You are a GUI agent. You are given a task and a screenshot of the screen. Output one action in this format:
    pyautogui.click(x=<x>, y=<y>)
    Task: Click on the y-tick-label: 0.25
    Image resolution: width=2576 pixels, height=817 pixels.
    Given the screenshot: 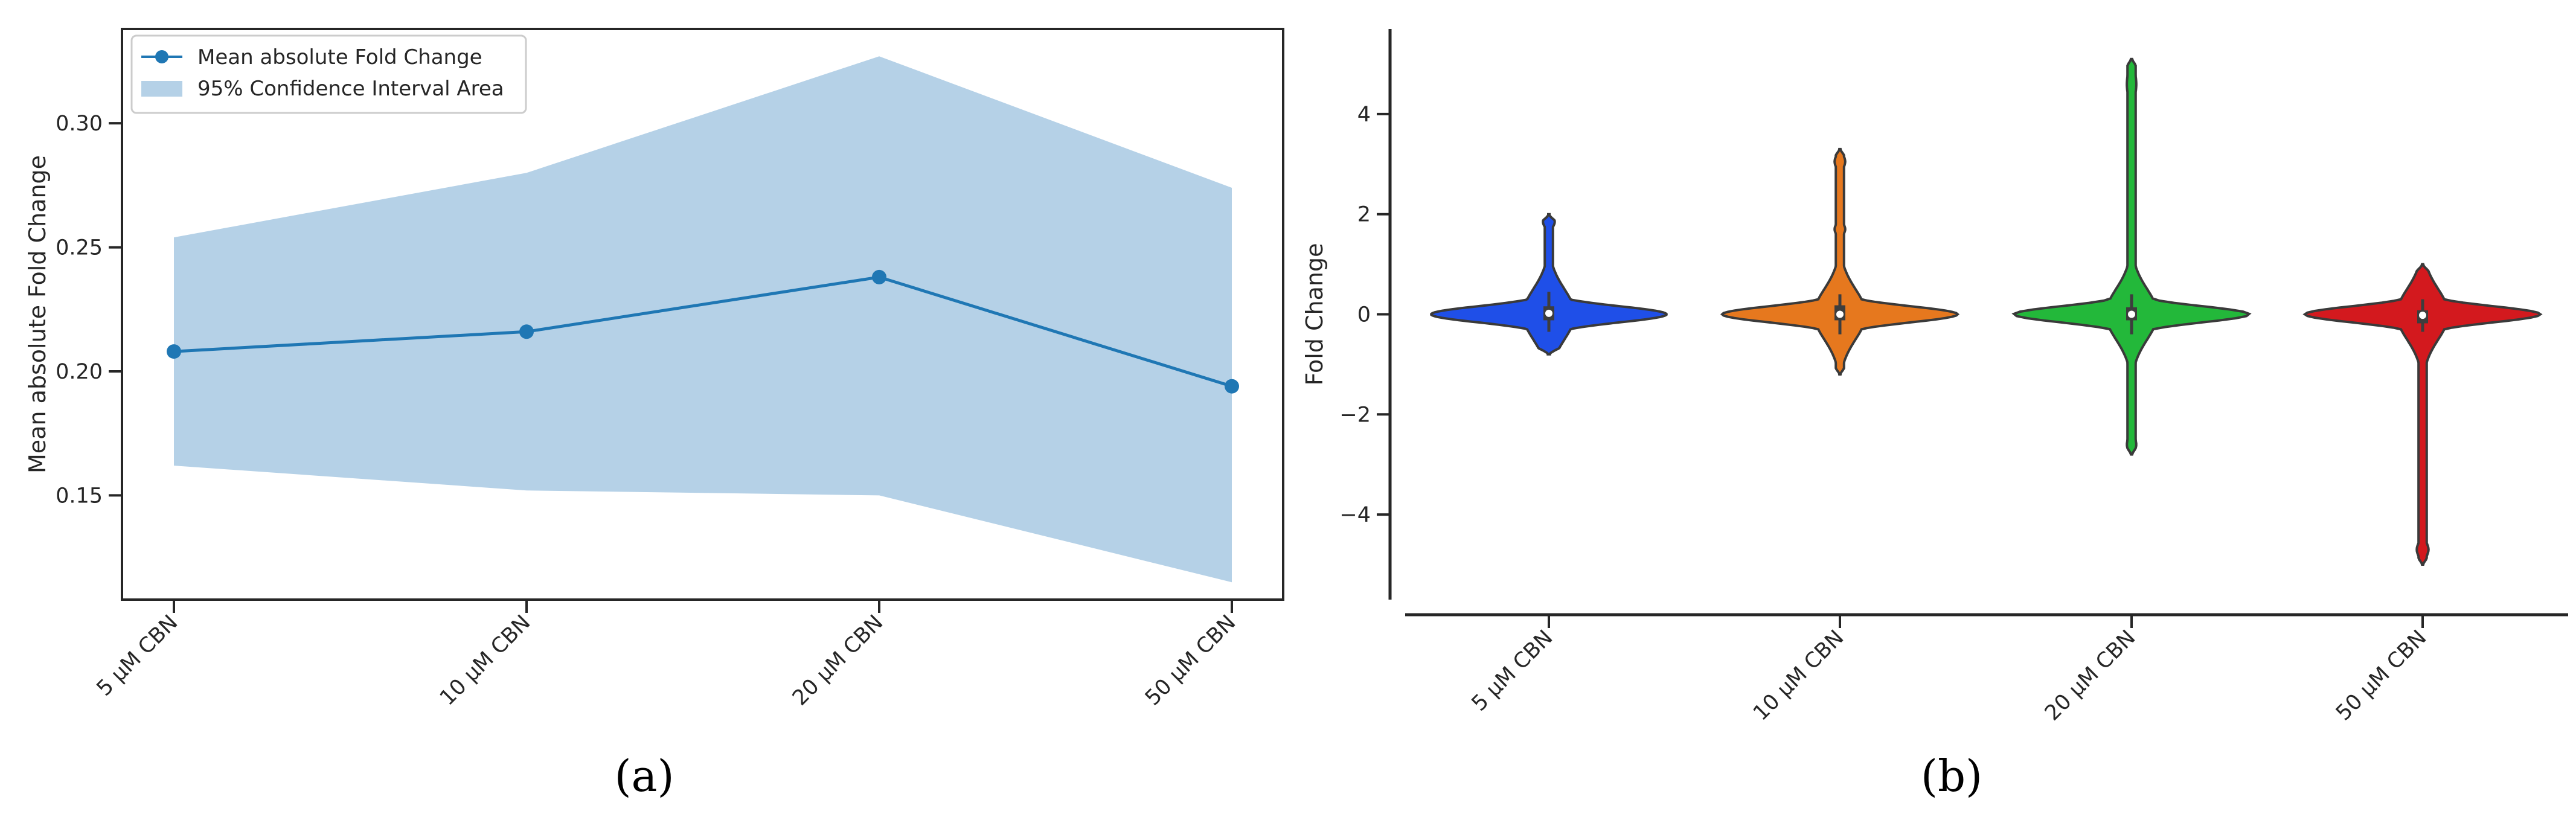 What is the action you would take?
    pyautogui.click(x=79, y=248)
    